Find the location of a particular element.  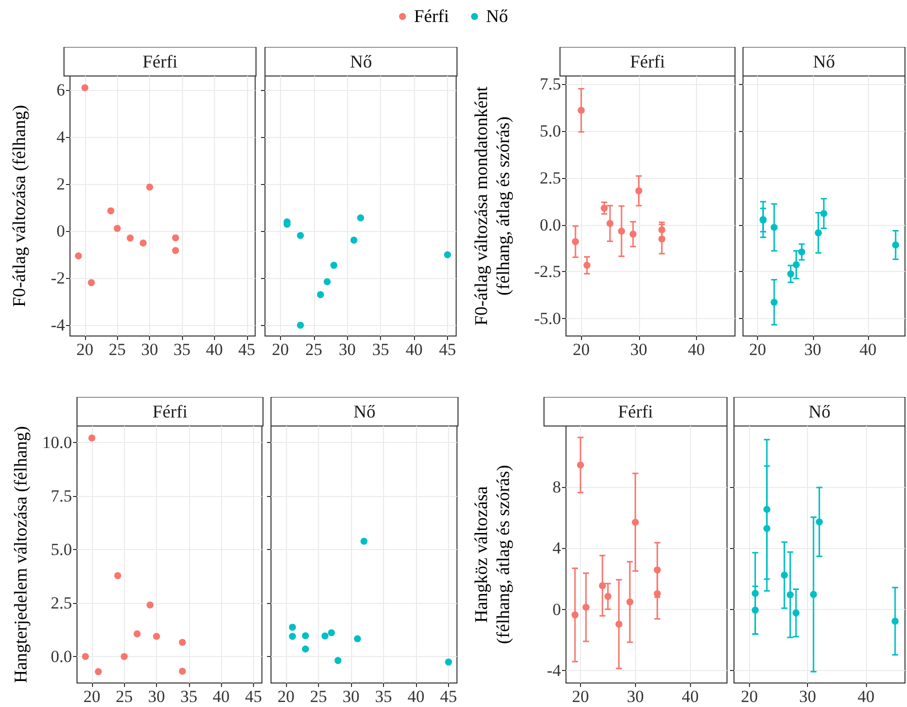

y-tick-label: -2.5 is located at coordinates (547, 272).